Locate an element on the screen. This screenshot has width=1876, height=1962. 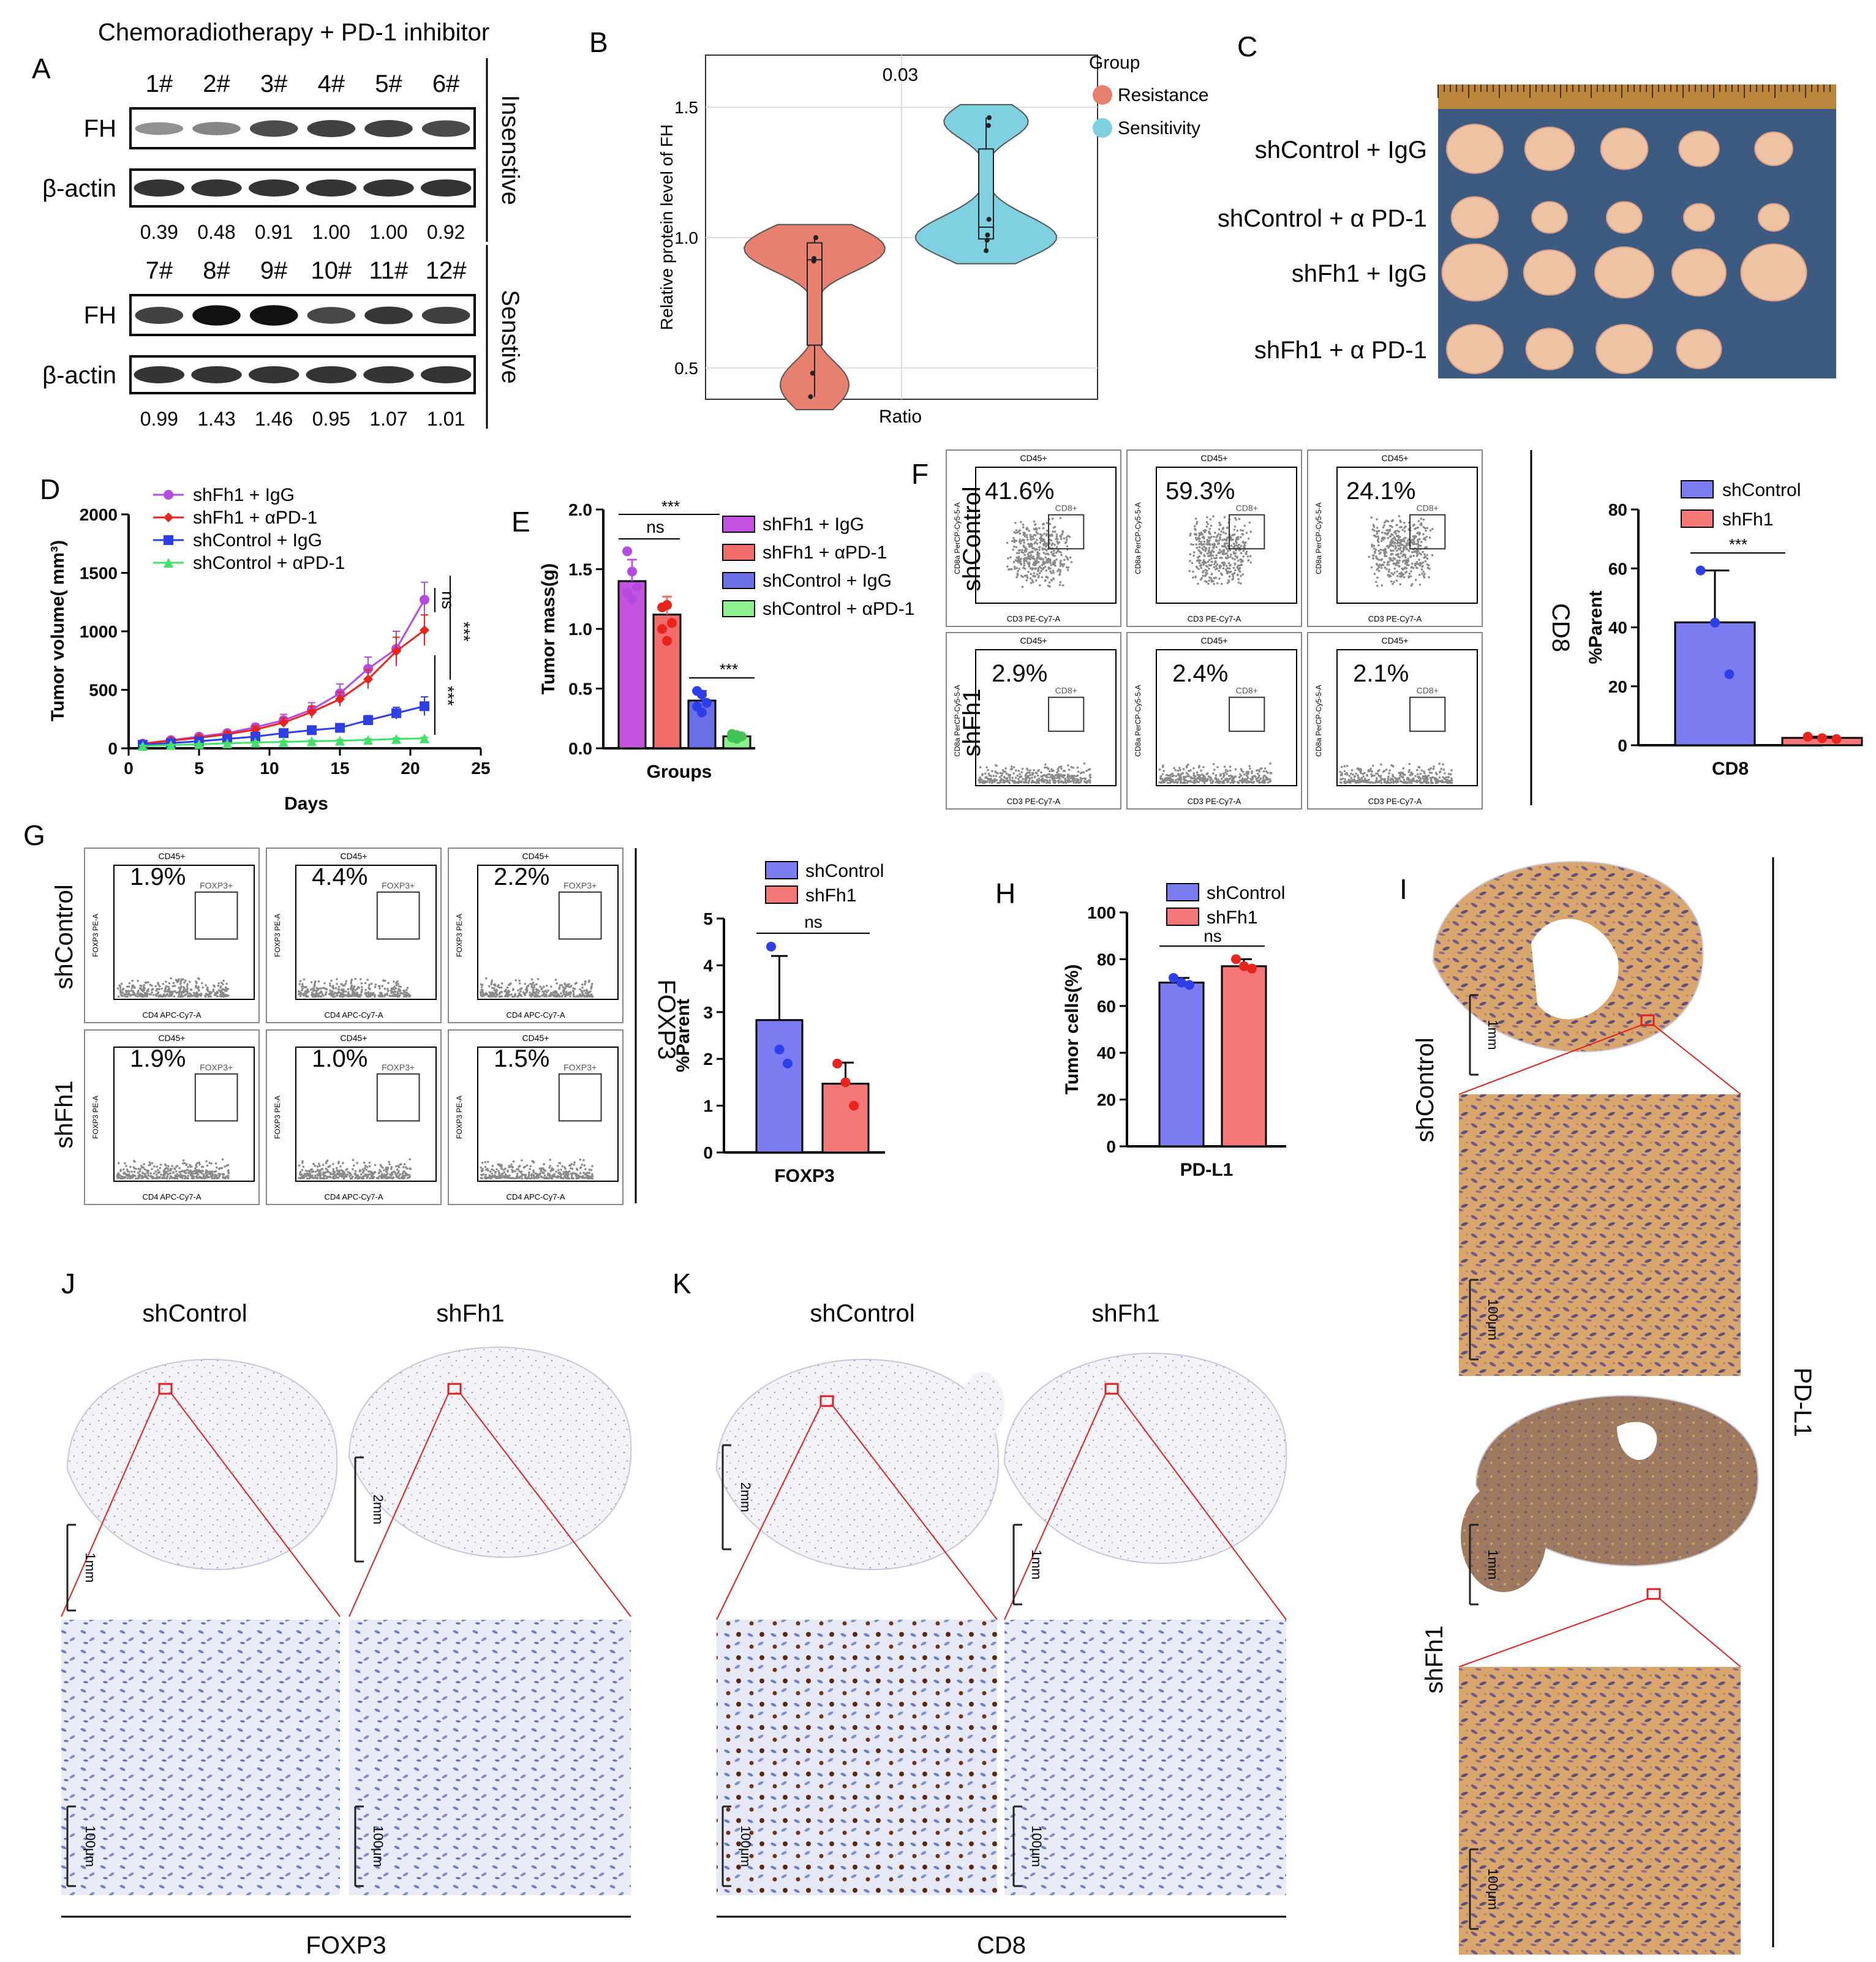
legend-label-d: shFh1 + IgG is located at coordinates (244, 495).